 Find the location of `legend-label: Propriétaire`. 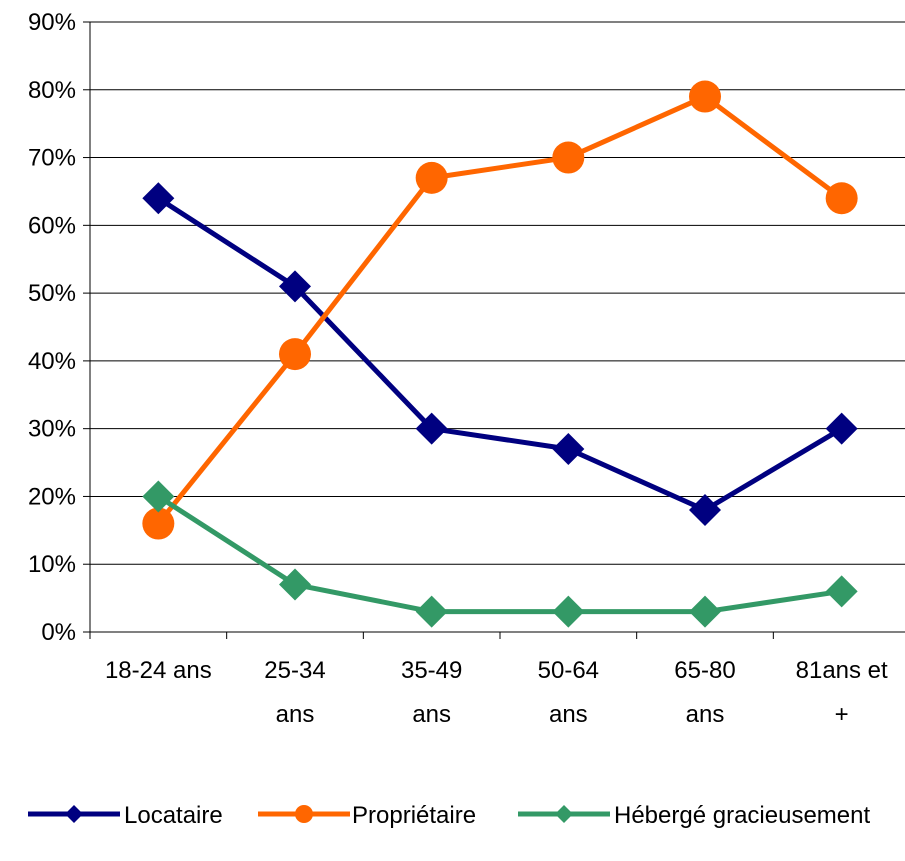

legend-label: Propriétaire is located at coordinates (414, 815).